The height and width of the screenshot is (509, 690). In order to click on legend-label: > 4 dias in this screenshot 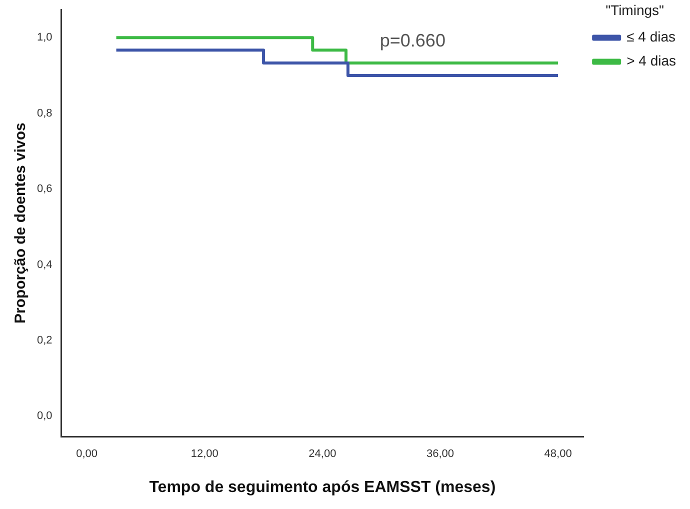, I will do `click(651, 60)`.